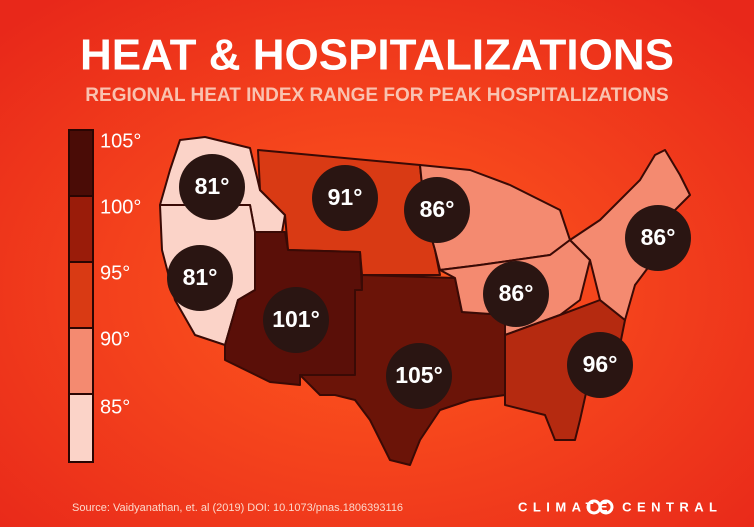 This screenshot has height=527, width=754. What do you see at coordinates (115, 407) in the screenshot?
I see `legend-label: 85°` at bounding box center [115, 407].